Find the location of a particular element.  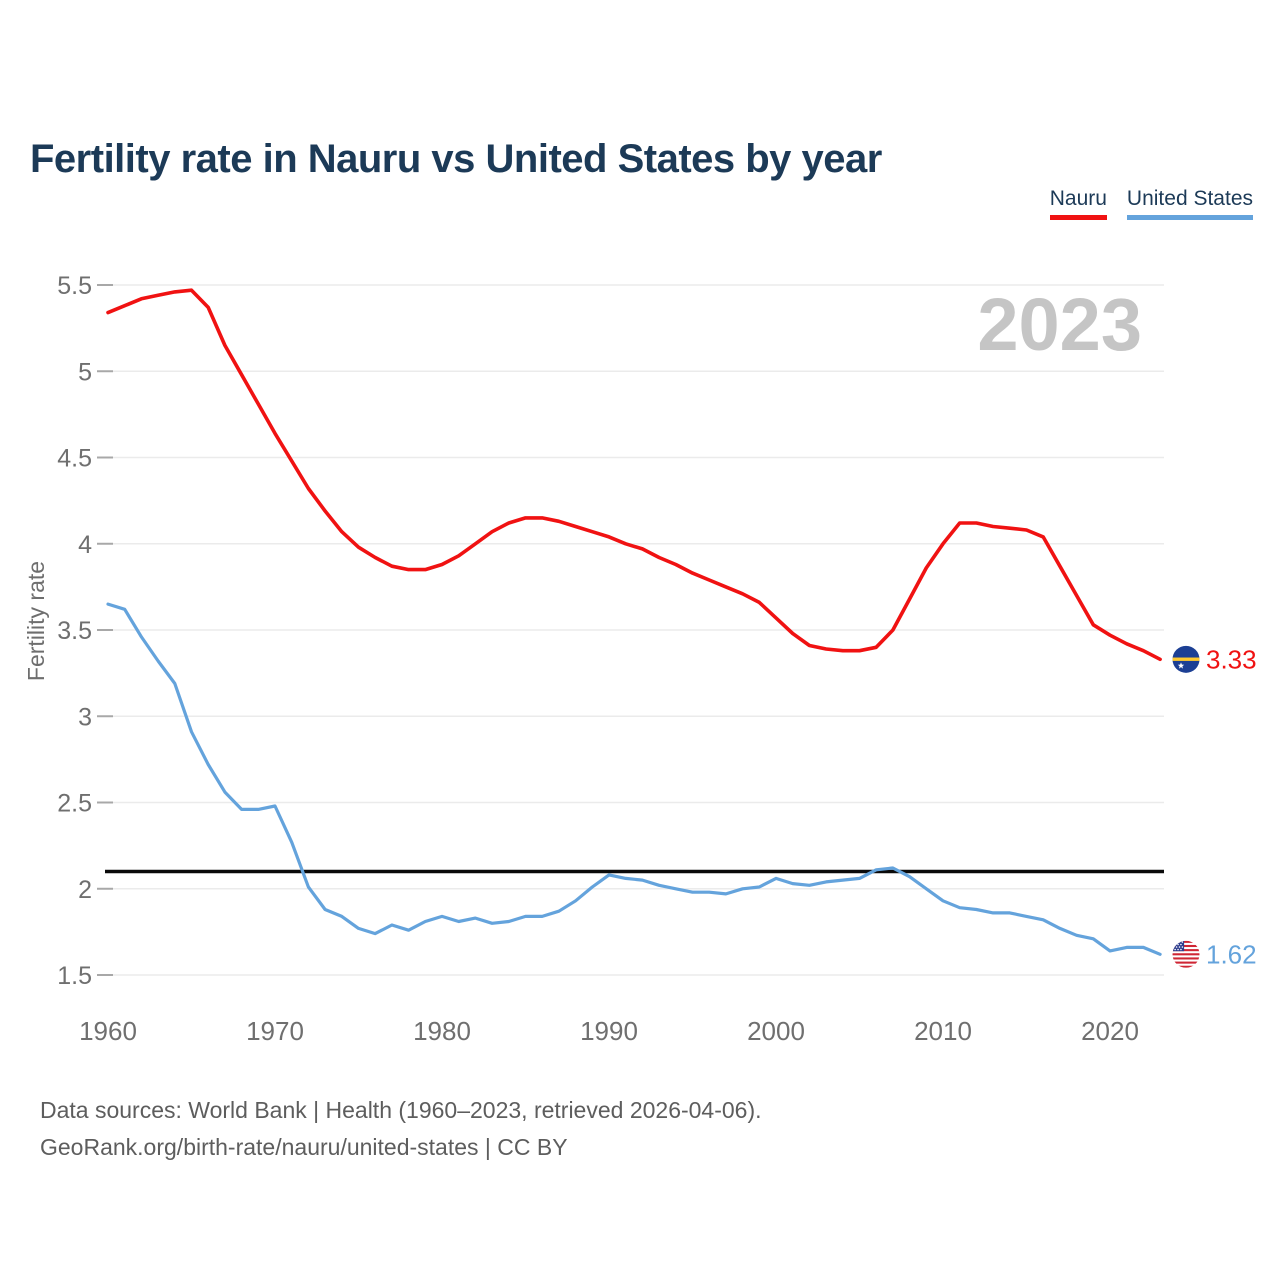

us-value-label: 1.62 is located at coordinates (1231, 954).